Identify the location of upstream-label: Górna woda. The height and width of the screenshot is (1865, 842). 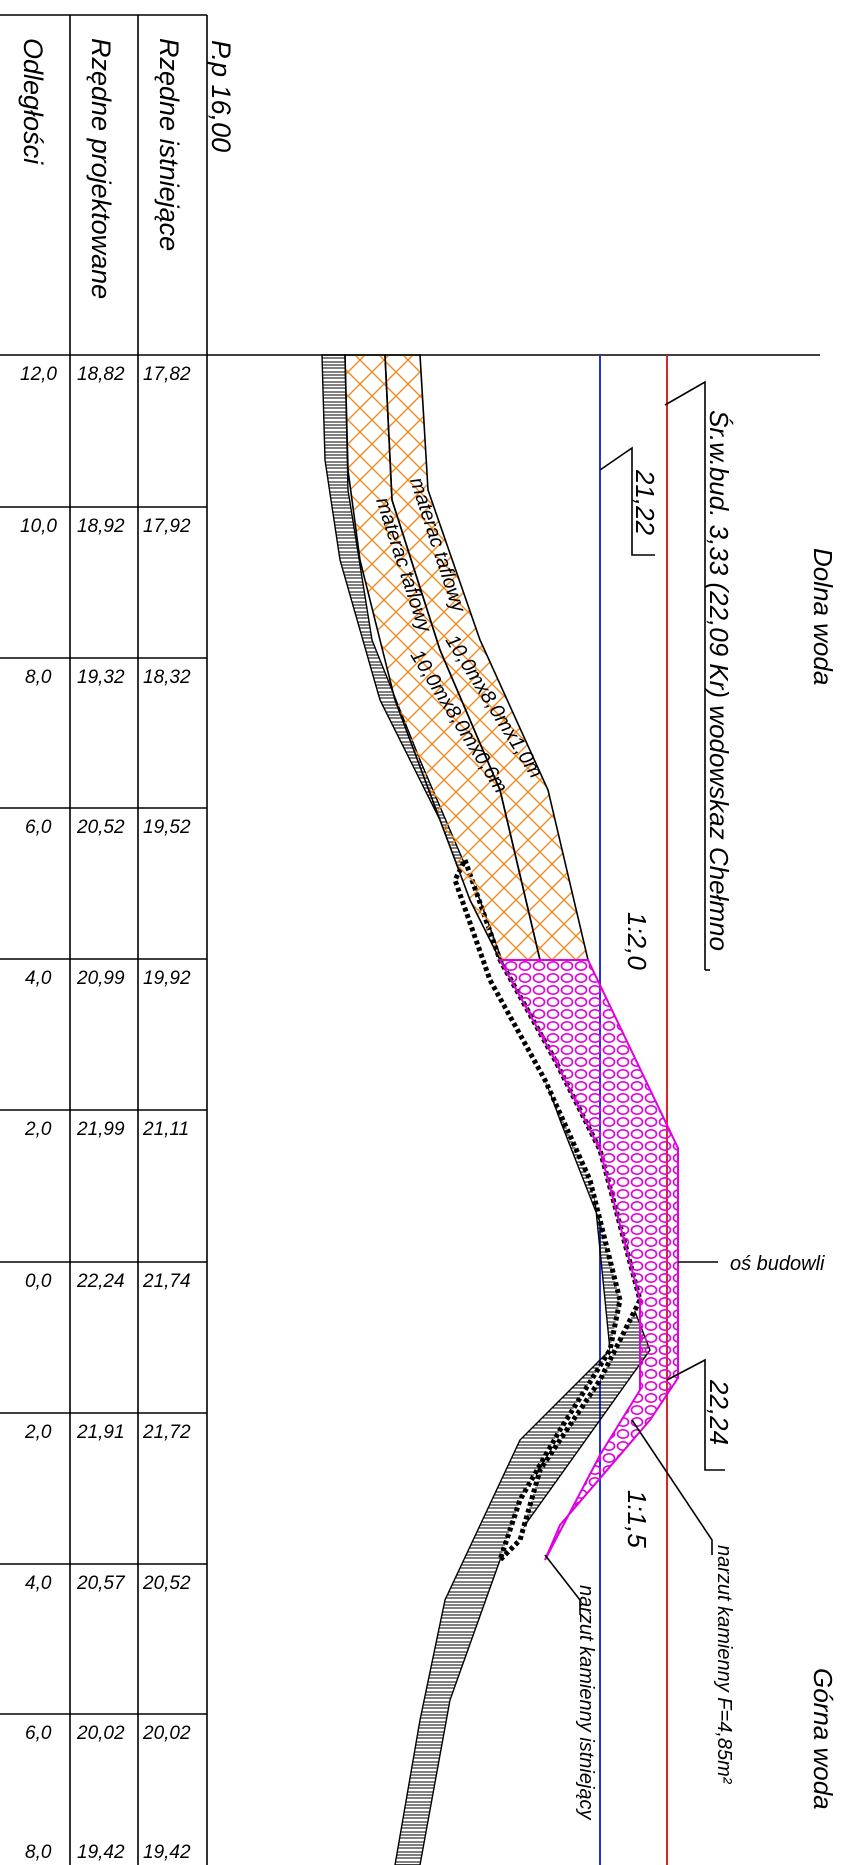
(823, 1739).